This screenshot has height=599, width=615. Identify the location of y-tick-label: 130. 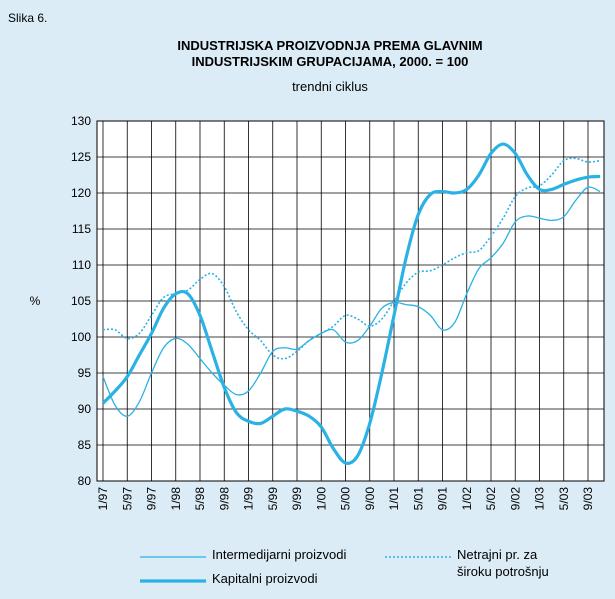
(81, 121).